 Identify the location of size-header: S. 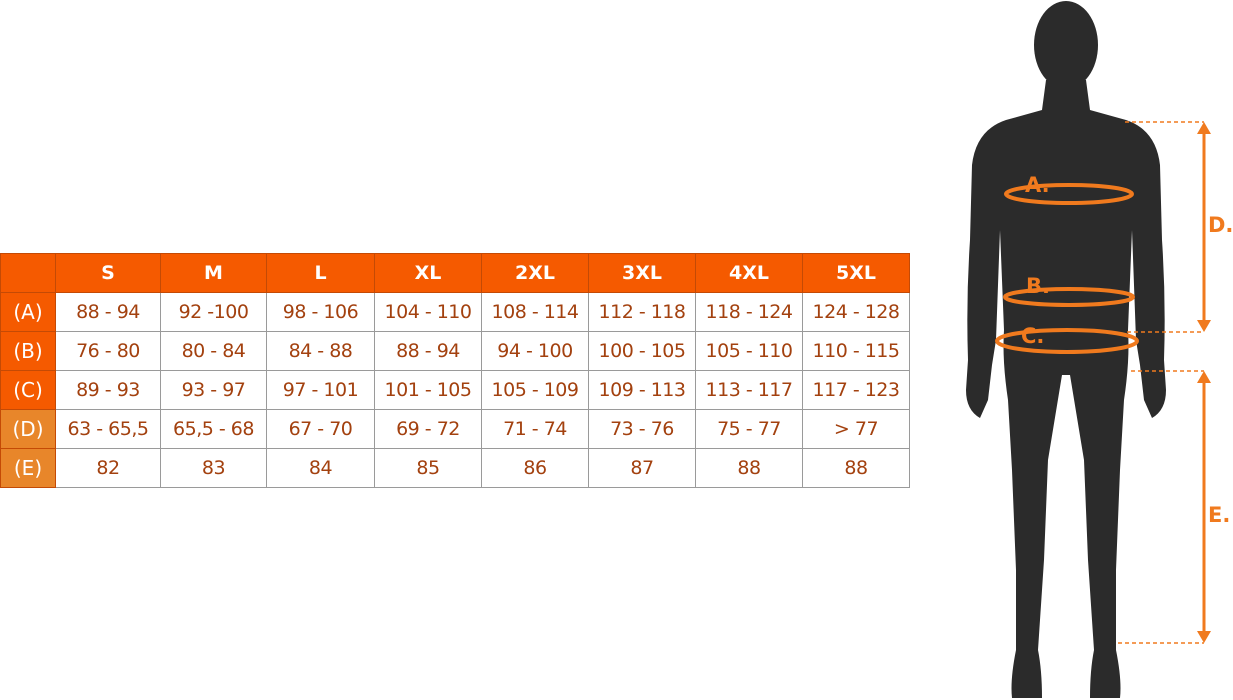
(108, 273).